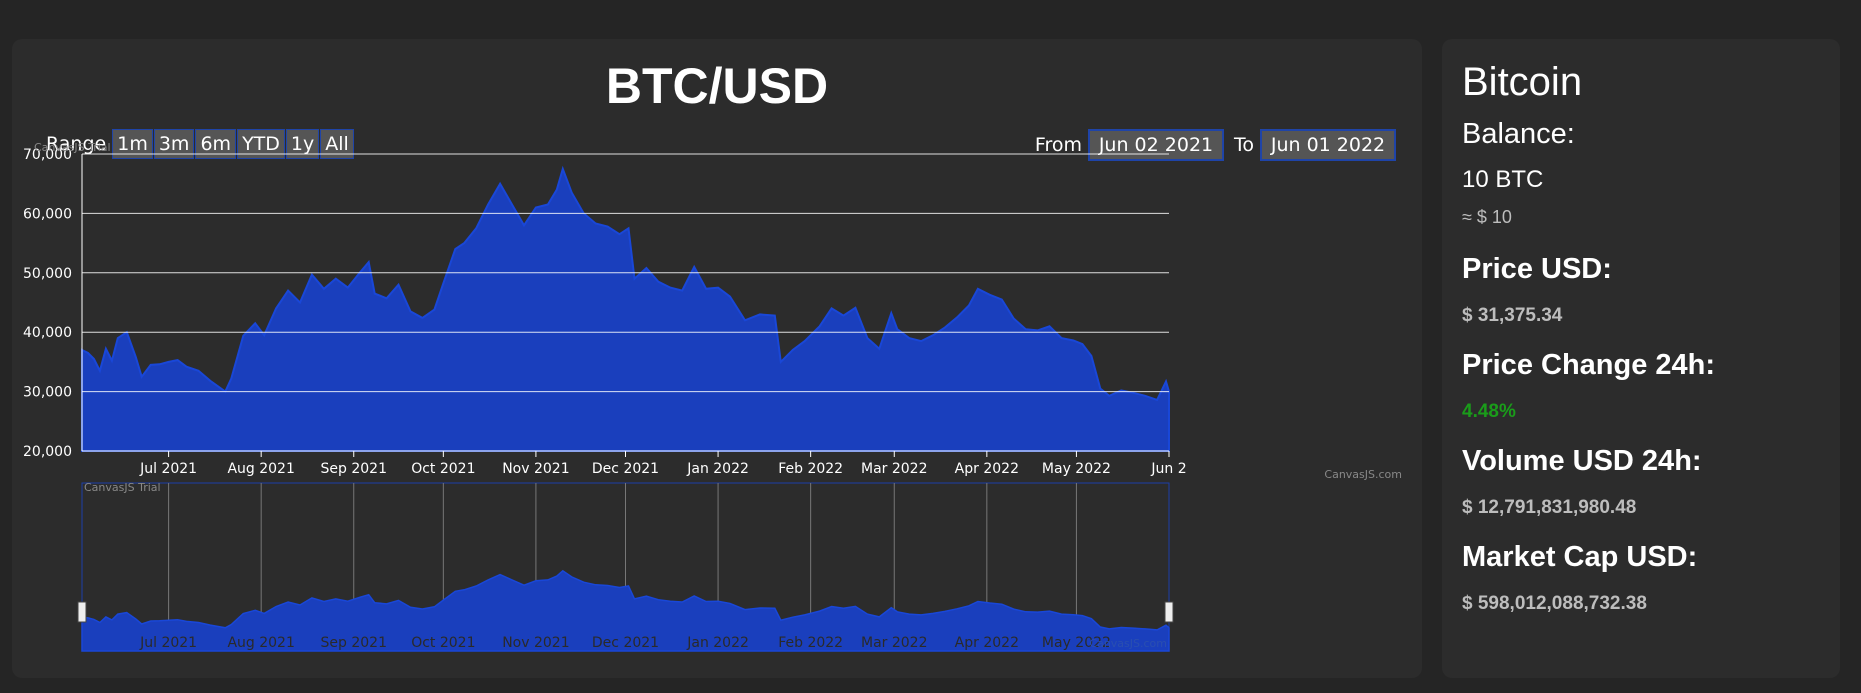 This screenshot has height=693, width=1861. I want to click on navigator-right-handle, so click(1169, 612).